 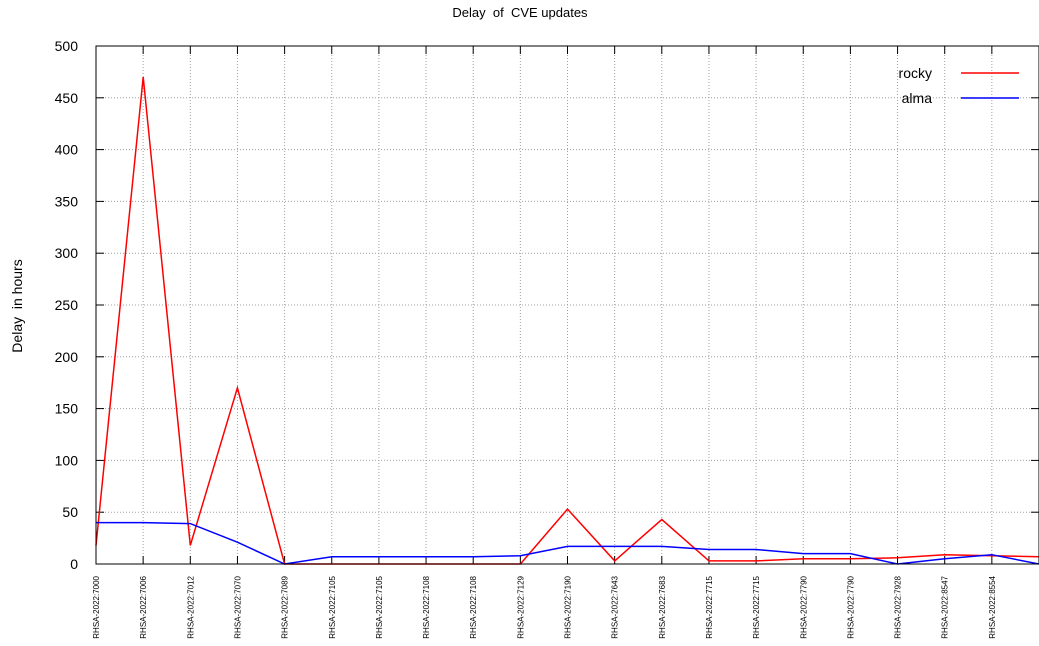 What do you see at coordinates (190, 606) in the screenshot?
I see `x-tick-label: RHSA-2022:7012` at bounding box center [190, 606].